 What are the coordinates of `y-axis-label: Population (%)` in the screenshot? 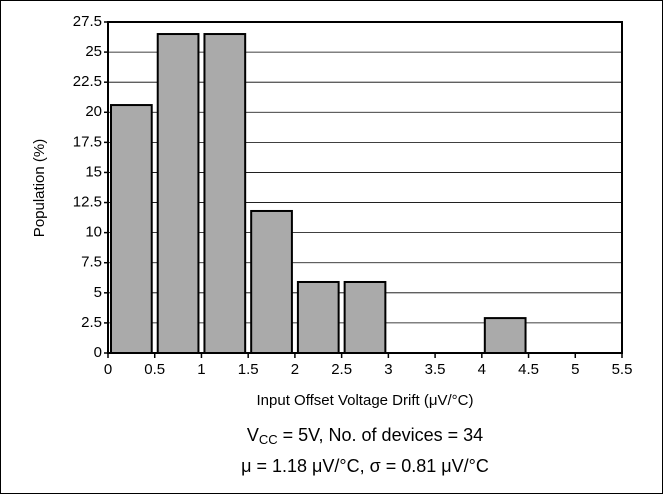 It's located at (39, 188).